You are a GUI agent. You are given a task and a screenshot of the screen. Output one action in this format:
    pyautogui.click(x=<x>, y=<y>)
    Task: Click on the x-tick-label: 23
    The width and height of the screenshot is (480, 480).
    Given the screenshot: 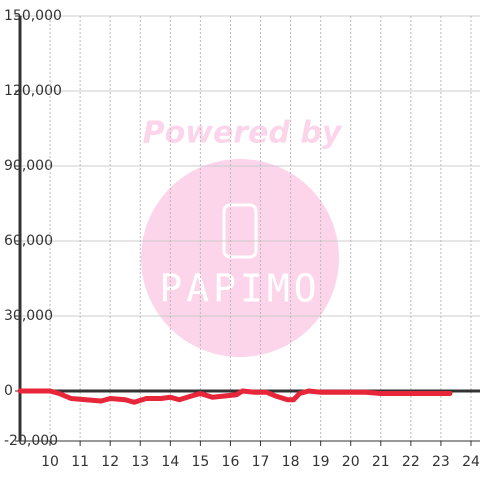 What is the action you would take?
    pyautogui.click(x=441, y=462)
    